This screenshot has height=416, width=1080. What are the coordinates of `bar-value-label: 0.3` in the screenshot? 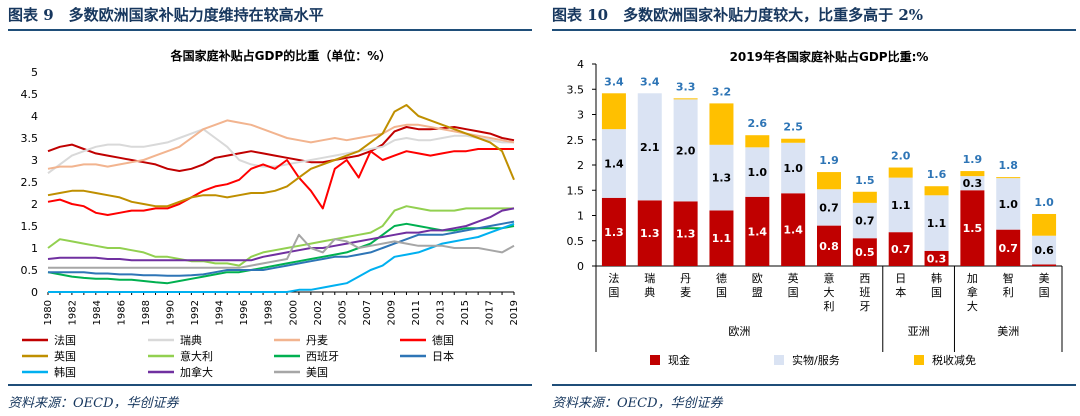 It's located at (937, 258).